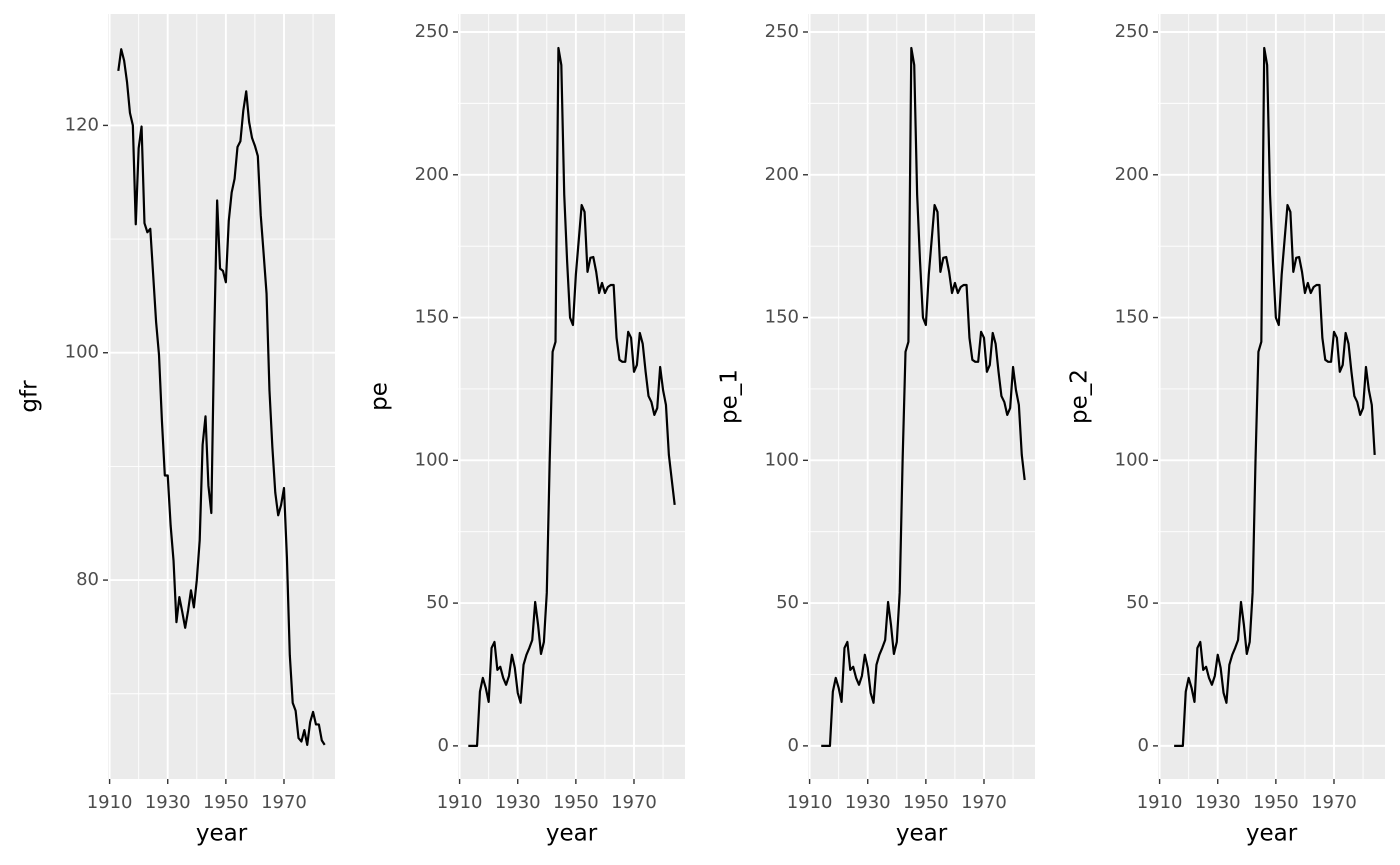 Image resolution: width=1400 pixels, height=865 pixels. What do you see at coordinates (380, 396) in the screenshot?
I see `y-axis-title: pe` at bounding box center [380, 396].